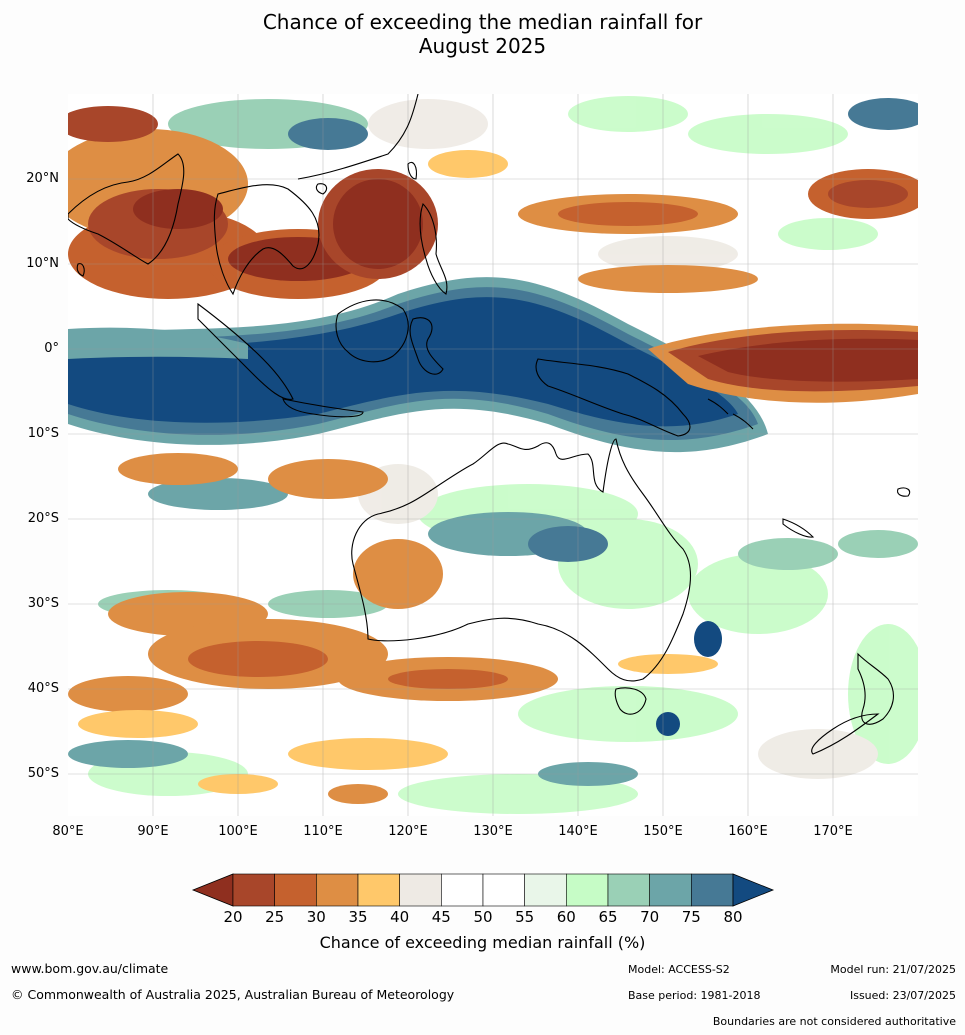 This screenshot has width=965, height=1035. Describe the element at coordinates (733, 917) in the screenshot. I see `colorbar-tick-80: 80` at that location.